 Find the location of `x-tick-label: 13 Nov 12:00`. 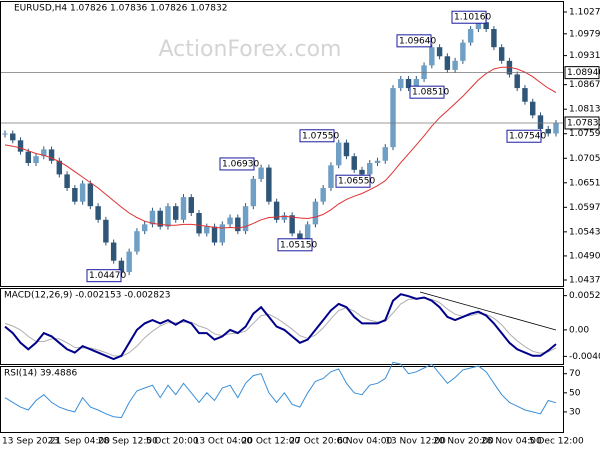

x-tick-label: 13 Nov 12:00 is located at coordinates (415, 442).